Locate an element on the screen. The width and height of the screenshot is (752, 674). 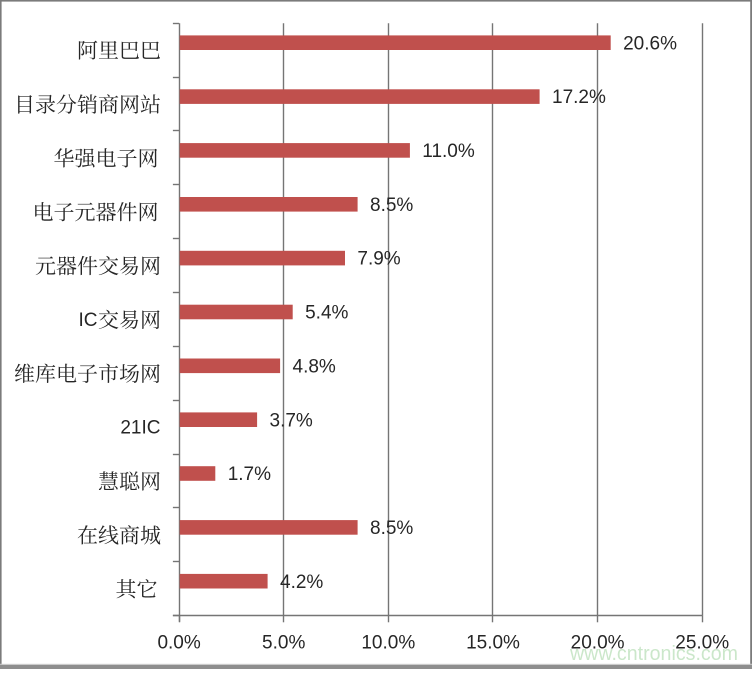
svg-text: 21IC is located at coordinates (140, 428).